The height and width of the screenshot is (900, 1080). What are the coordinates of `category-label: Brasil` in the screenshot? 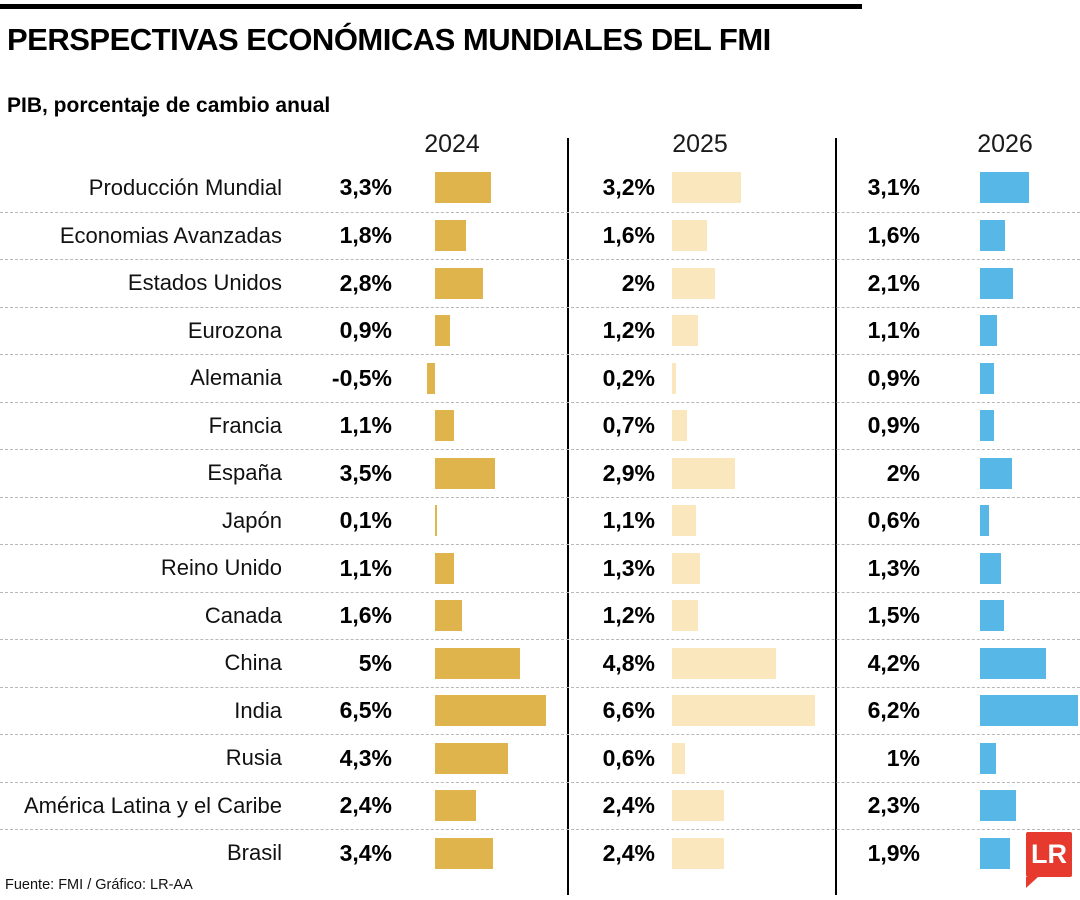 It's located at (254, 853).